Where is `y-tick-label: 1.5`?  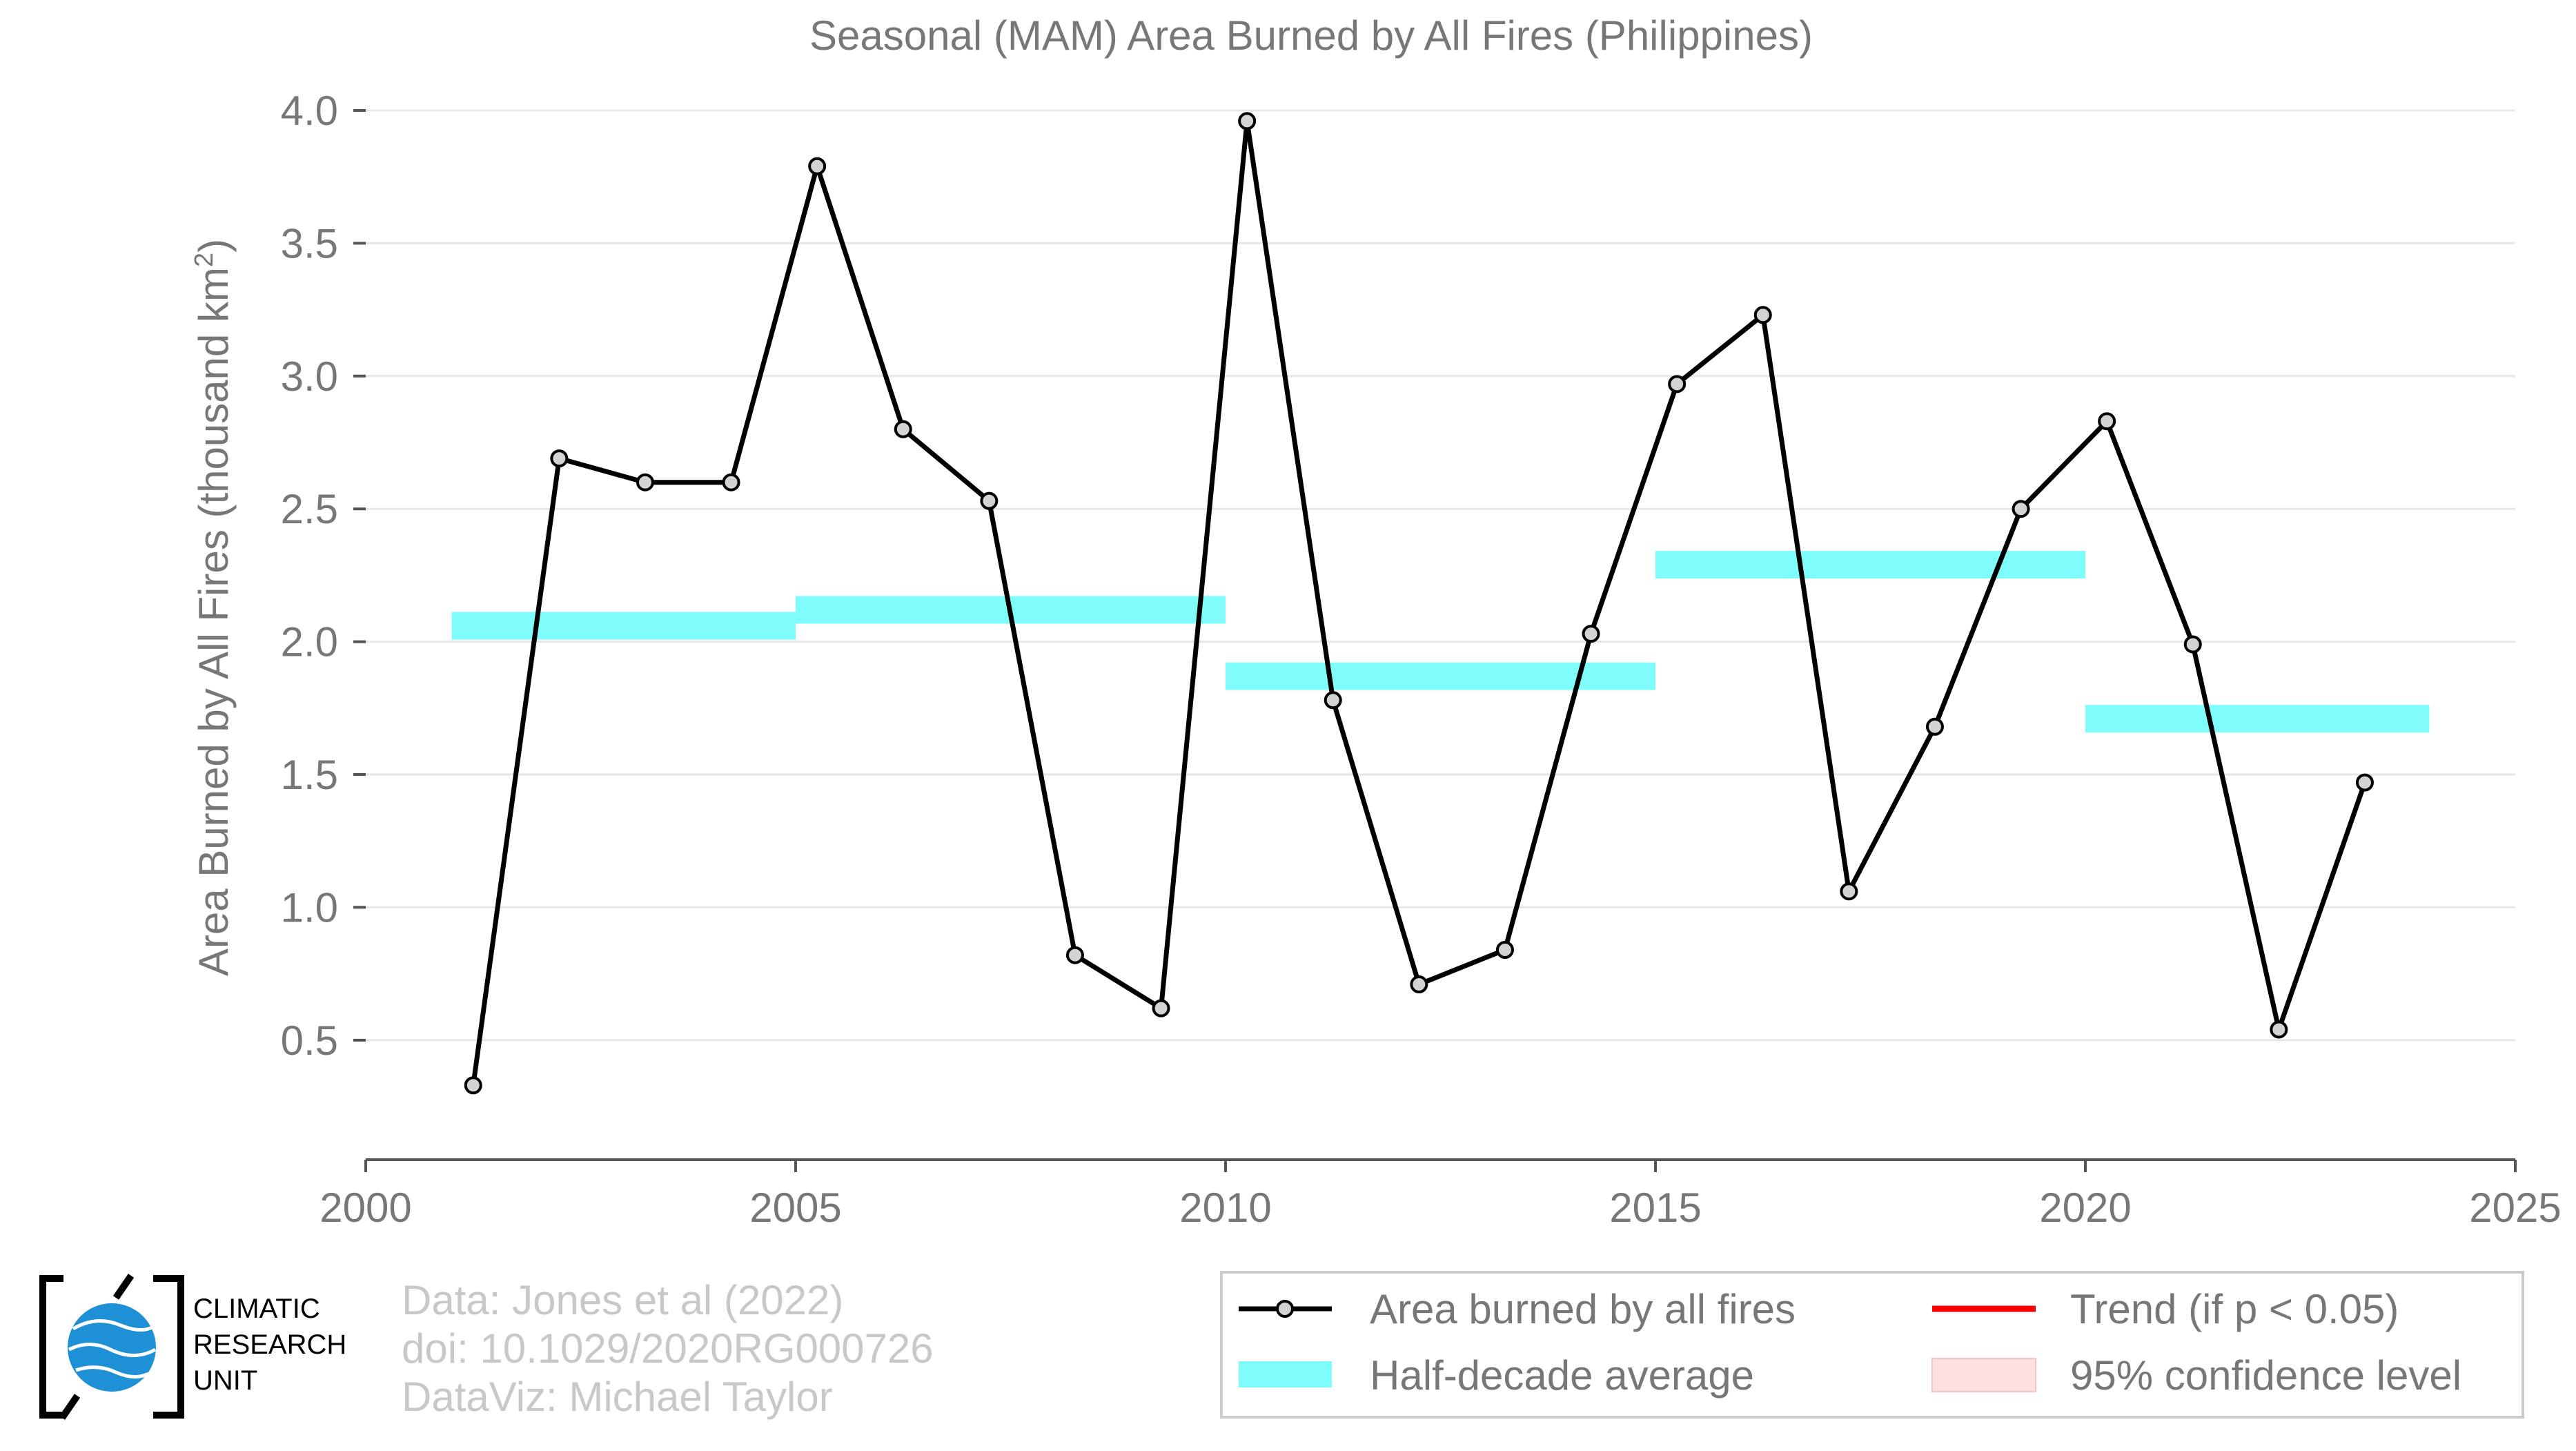
y-tick-label: 1.5 is located at coordinates (309, 775).